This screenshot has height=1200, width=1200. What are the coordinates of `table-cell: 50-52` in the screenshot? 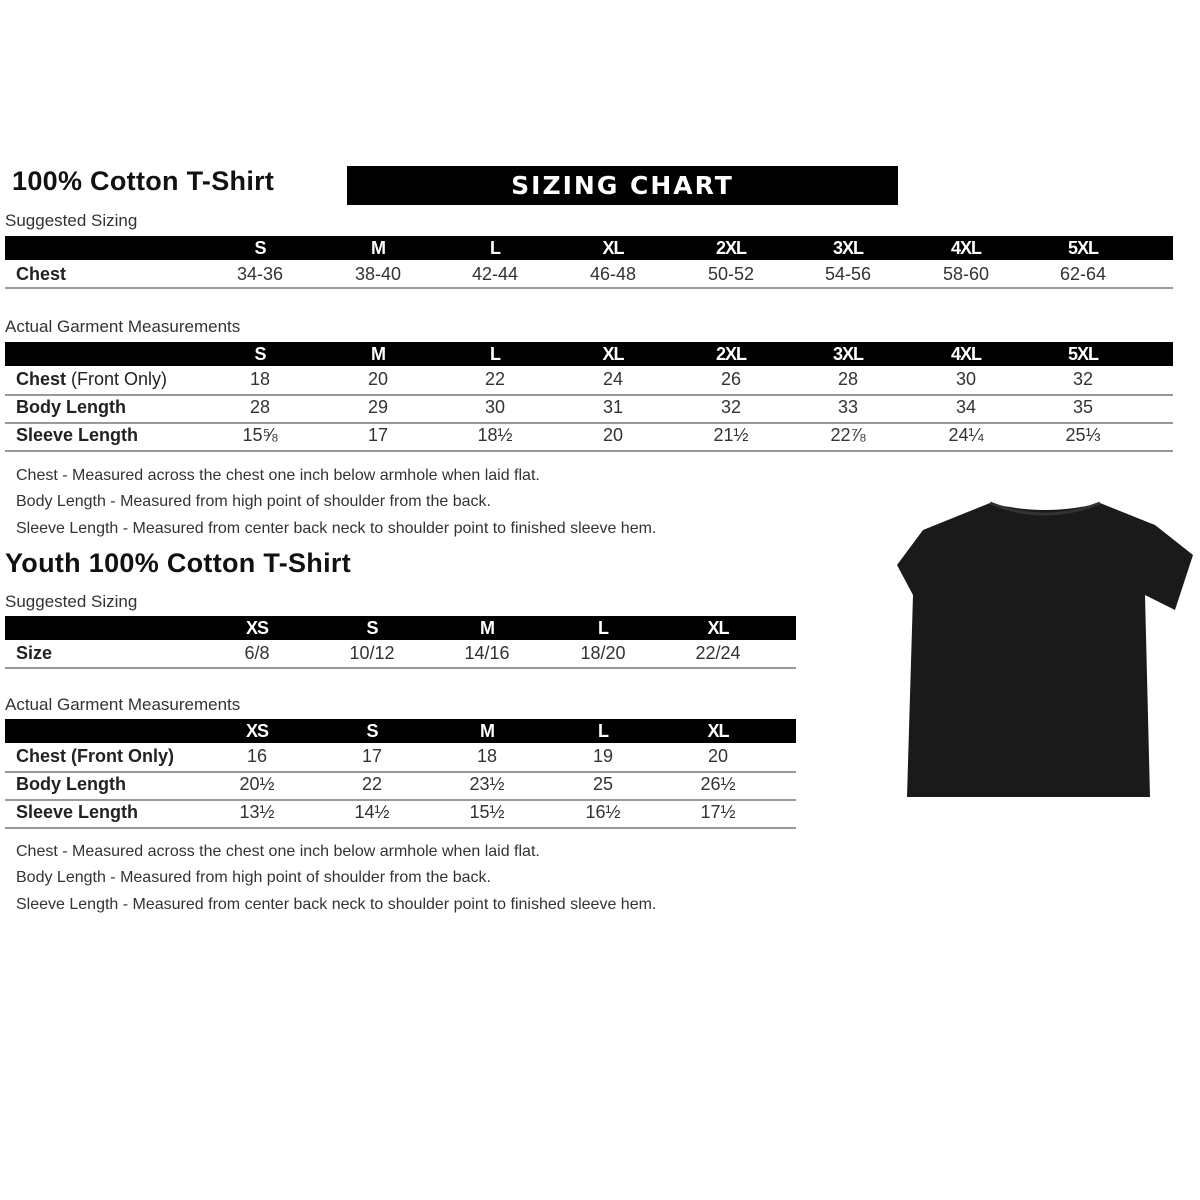 It's located at (731, 274).